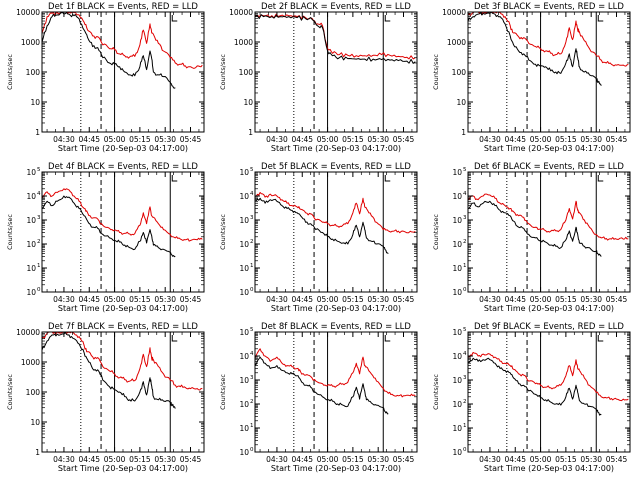 The width and height of the screenshot is (640, 480). What do you see at coordinates (549, 327) in the screenshot?
I see `panel-title: Det 9f BLACK = Events, RED = LLD` at bounding box center [549, 327].